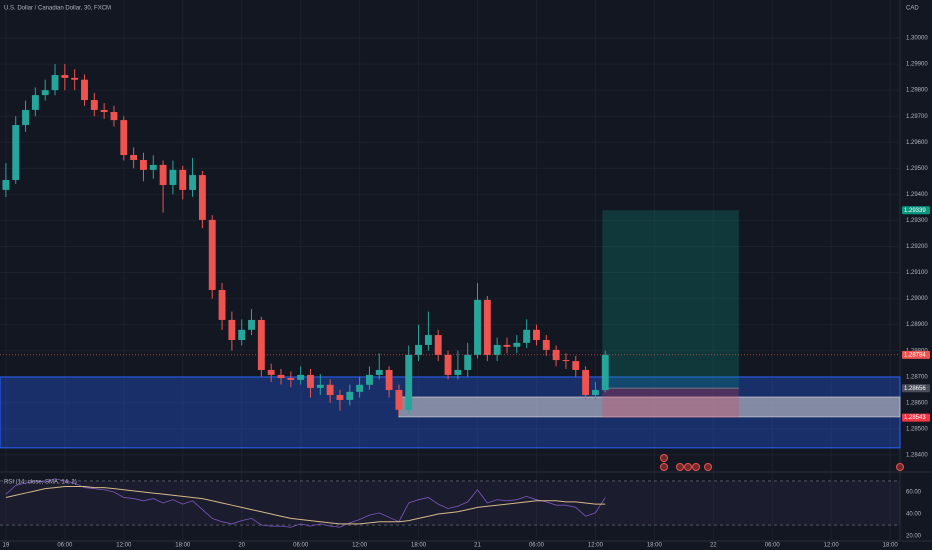 Image resolution: width=932 pixels, height=550 pixels. Describe the element at coordinates (57, 9) in the screenshot. I see `chart-title: U.S. Dollar / Canadian Dollar, 30, FXCM` at that location.